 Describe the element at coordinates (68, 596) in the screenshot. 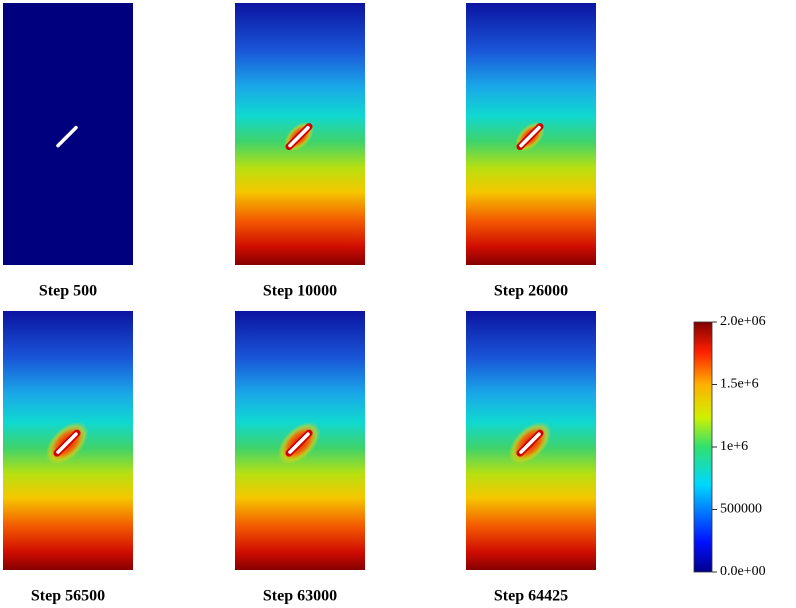

I see `panel-label: Step 56500` at that location.